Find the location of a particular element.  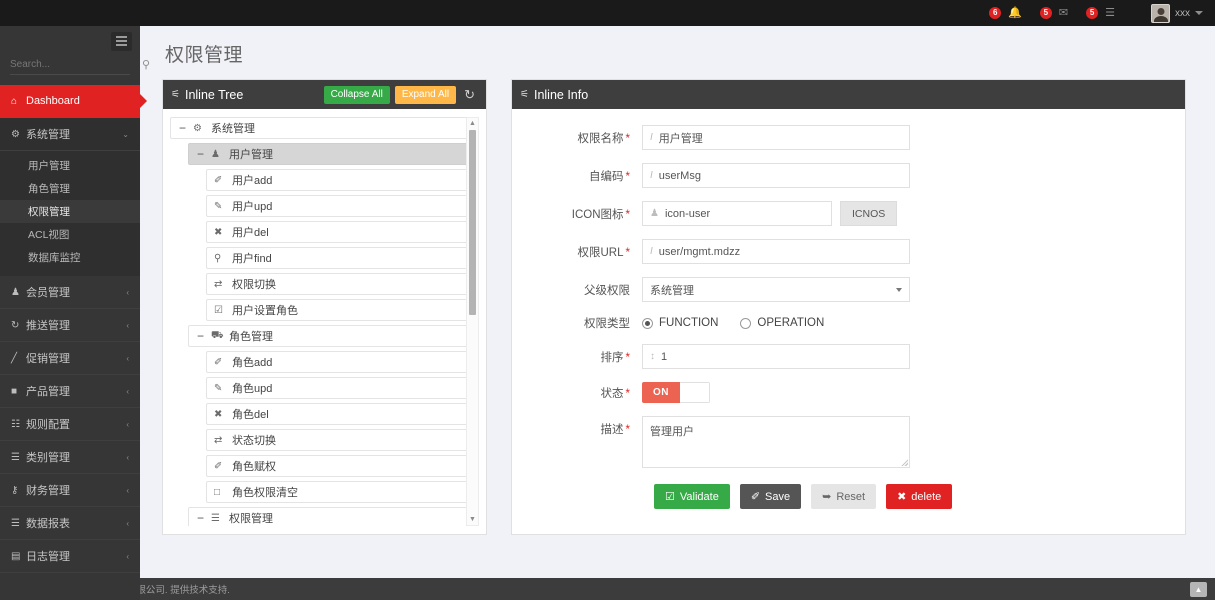

sidebar-search: ⚲ is located at coordinates (80, 66).